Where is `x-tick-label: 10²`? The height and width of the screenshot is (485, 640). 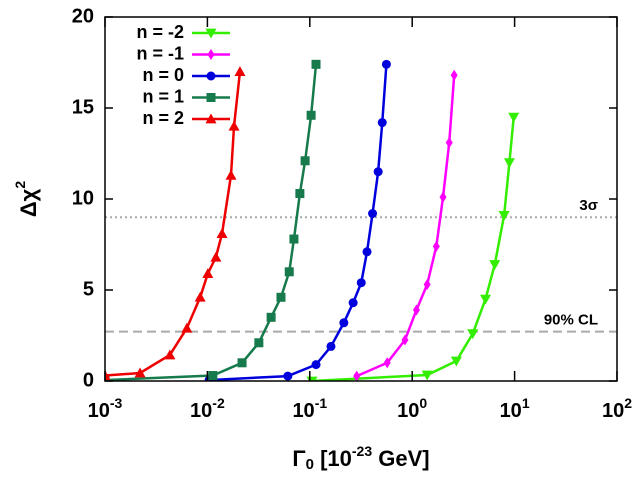 x-tick-label: 10² is located at coordinates (617, 409).